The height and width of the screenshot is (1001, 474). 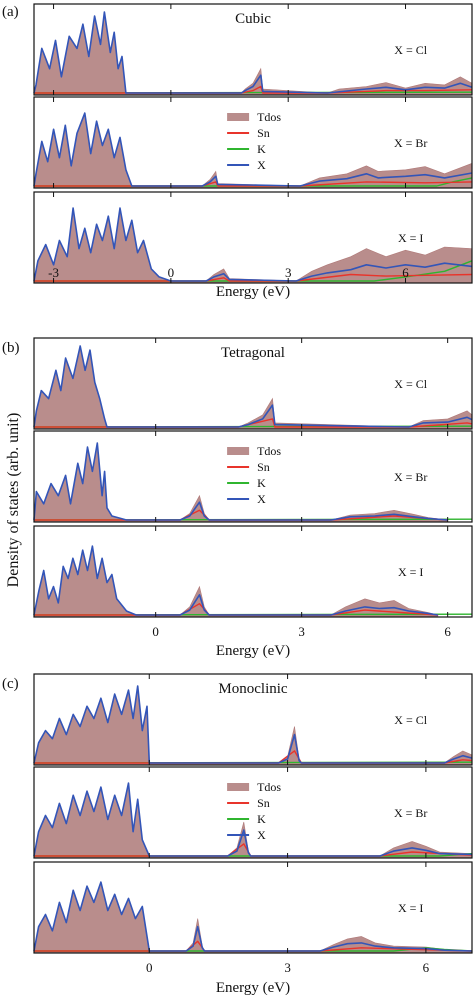 I want to click on y-axis-label: Density of states (arb. unit), so click(x=13, y=500).